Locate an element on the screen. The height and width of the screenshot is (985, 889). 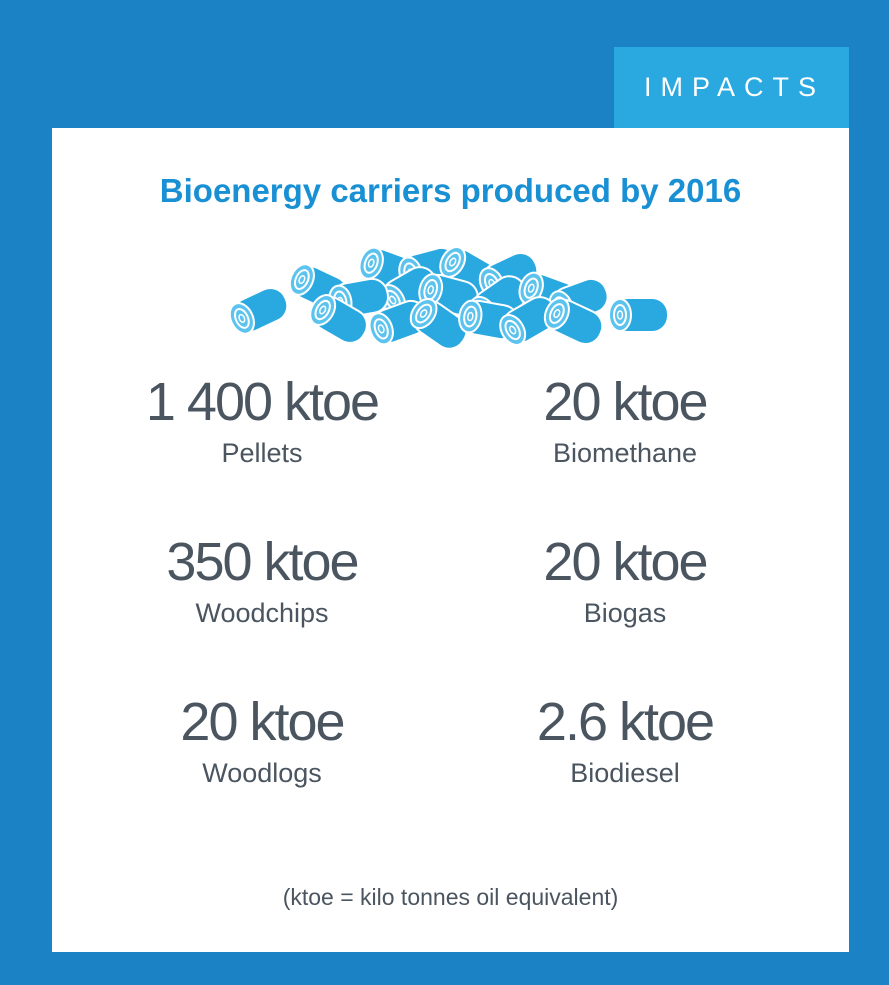
stat: 1 400 ktoe Pellets is located at coordinates (262, 421).